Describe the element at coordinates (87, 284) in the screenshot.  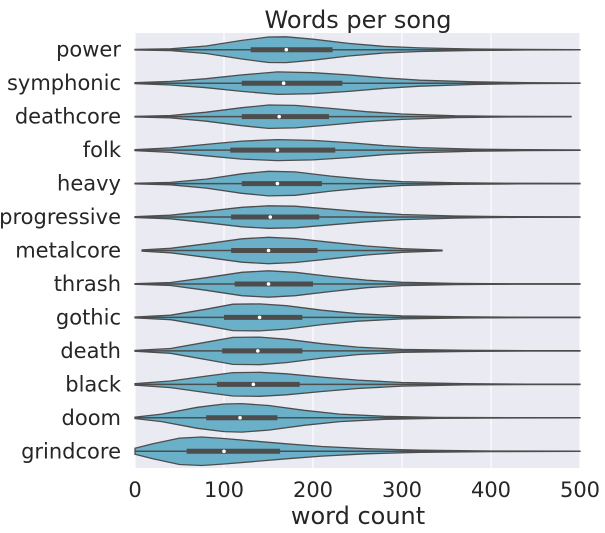
I see `y-tick-label: thrash` at that location.